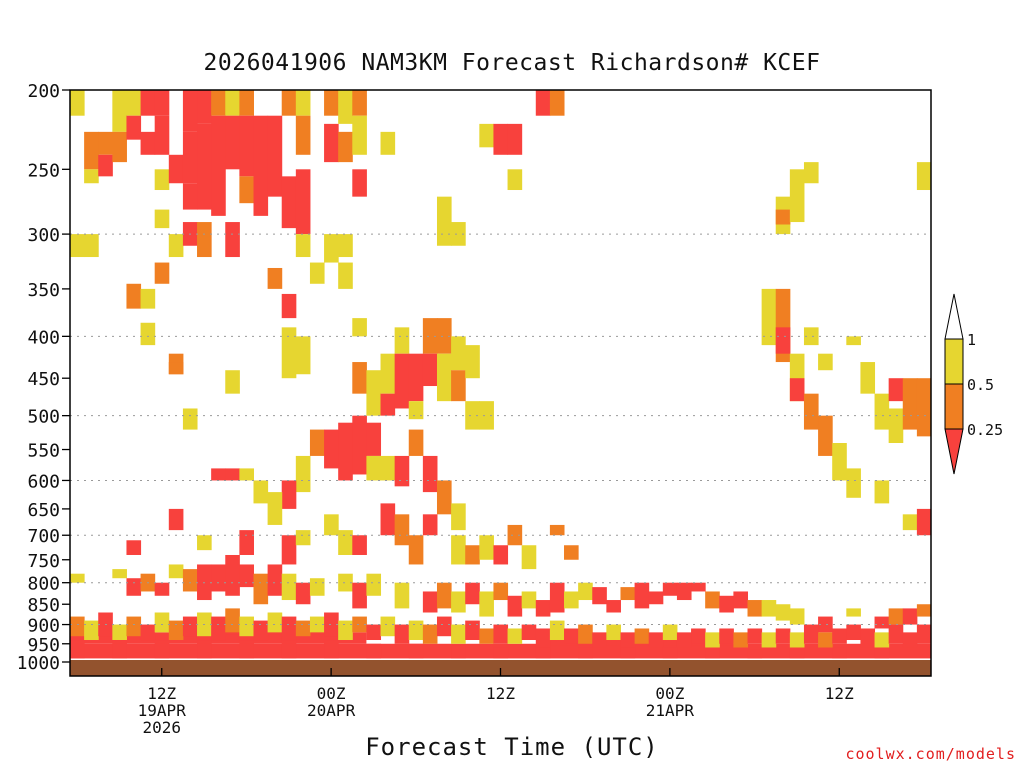  I want to click on y-tick-label: 550, so click(43, 451).